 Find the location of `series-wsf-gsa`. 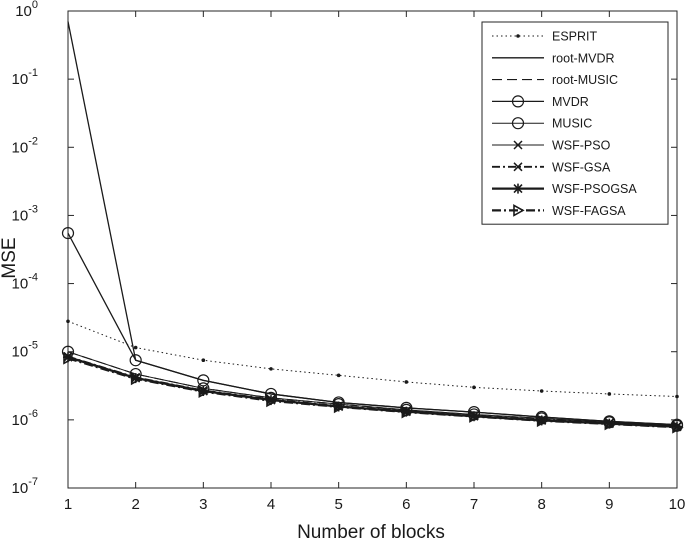

series-wsf-gsa is located at coordinates (372, 391).